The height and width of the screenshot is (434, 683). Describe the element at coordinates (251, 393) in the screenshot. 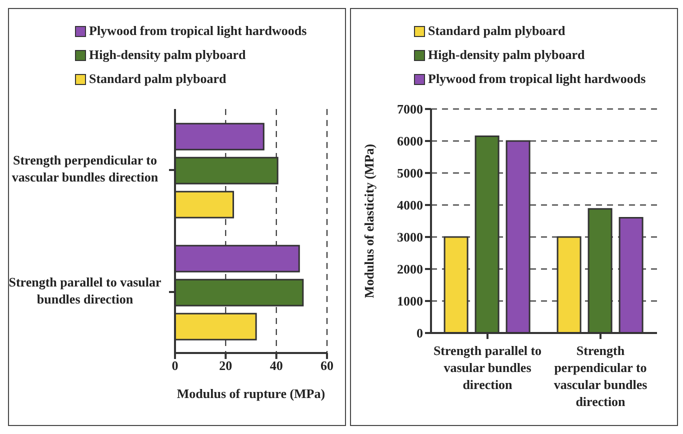

I see `x-axis-title: Modulus of rupture (MPa)` at that location.